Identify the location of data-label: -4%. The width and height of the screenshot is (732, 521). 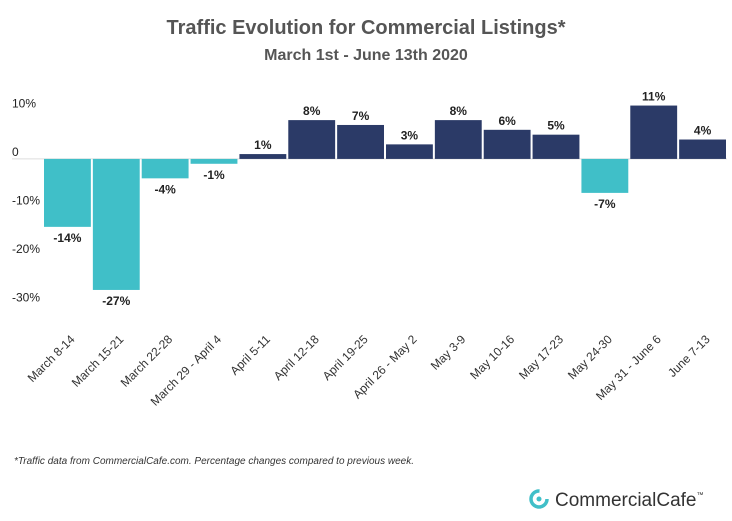
(165, 189).